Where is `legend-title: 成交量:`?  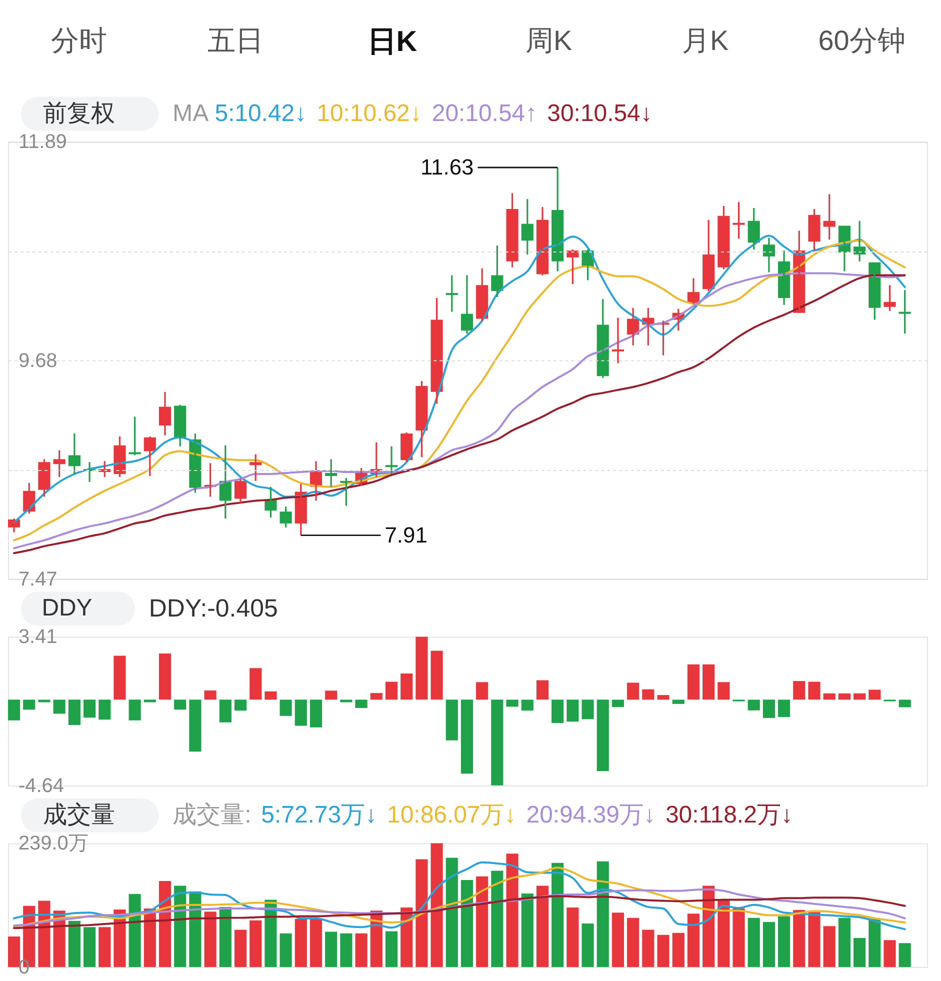 legend-title: 成交量: is located at coordinates (212, 814).